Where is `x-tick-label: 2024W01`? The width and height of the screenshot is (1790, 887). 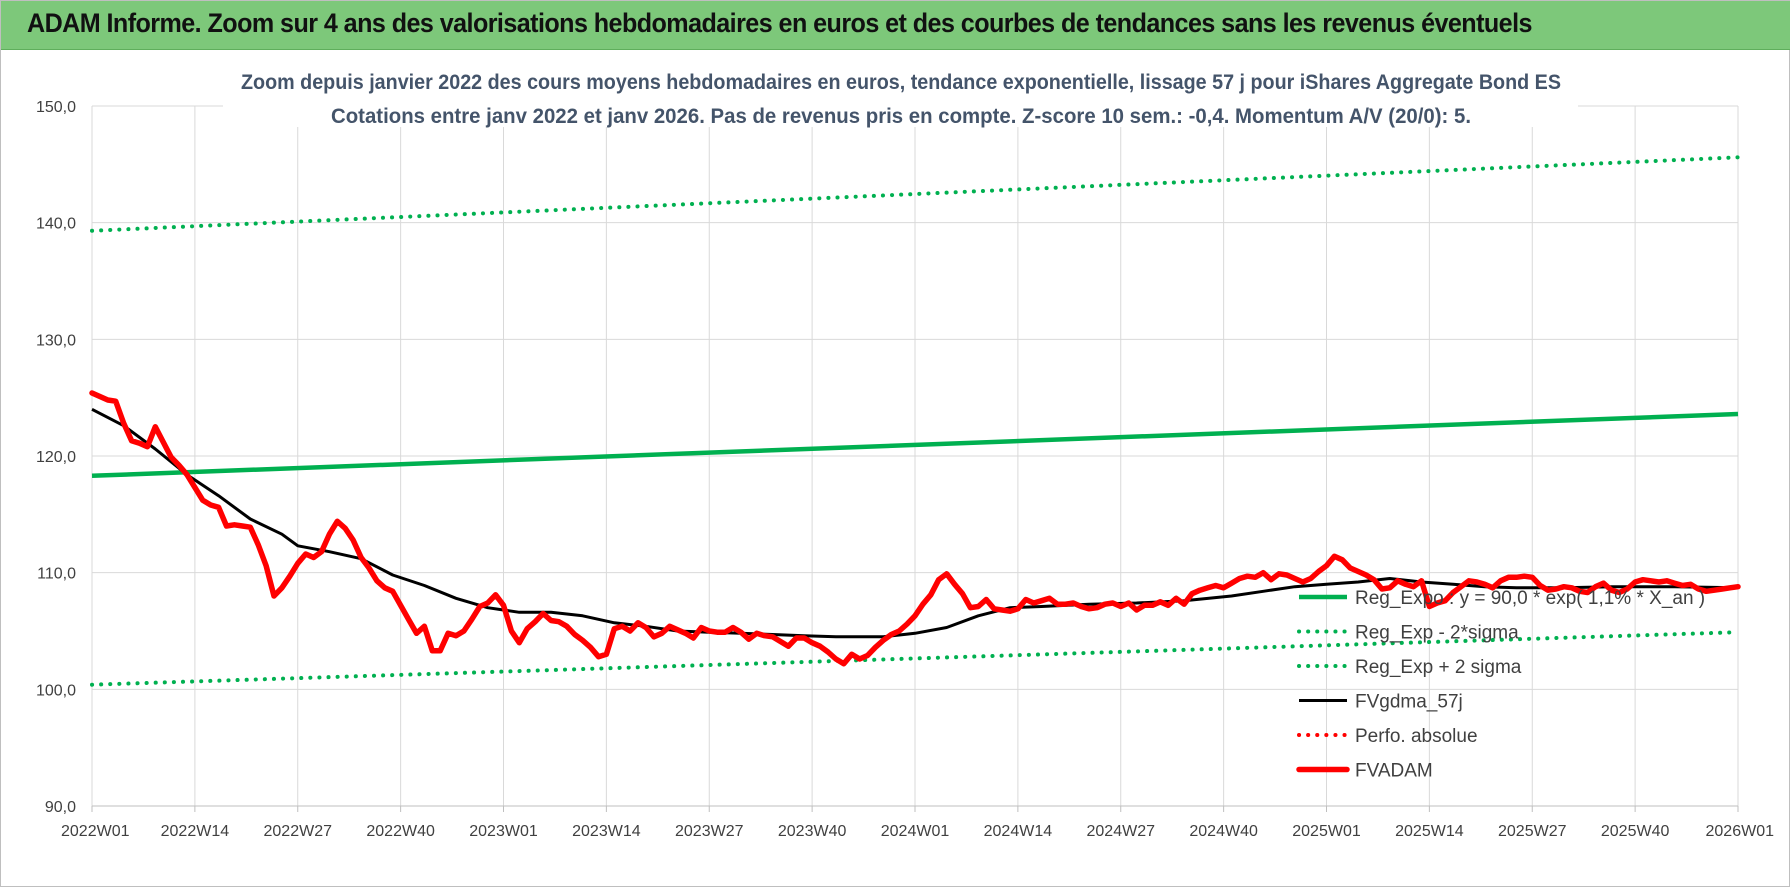 x-tick-label: 2024W01 is located at coordinates (915, 831).